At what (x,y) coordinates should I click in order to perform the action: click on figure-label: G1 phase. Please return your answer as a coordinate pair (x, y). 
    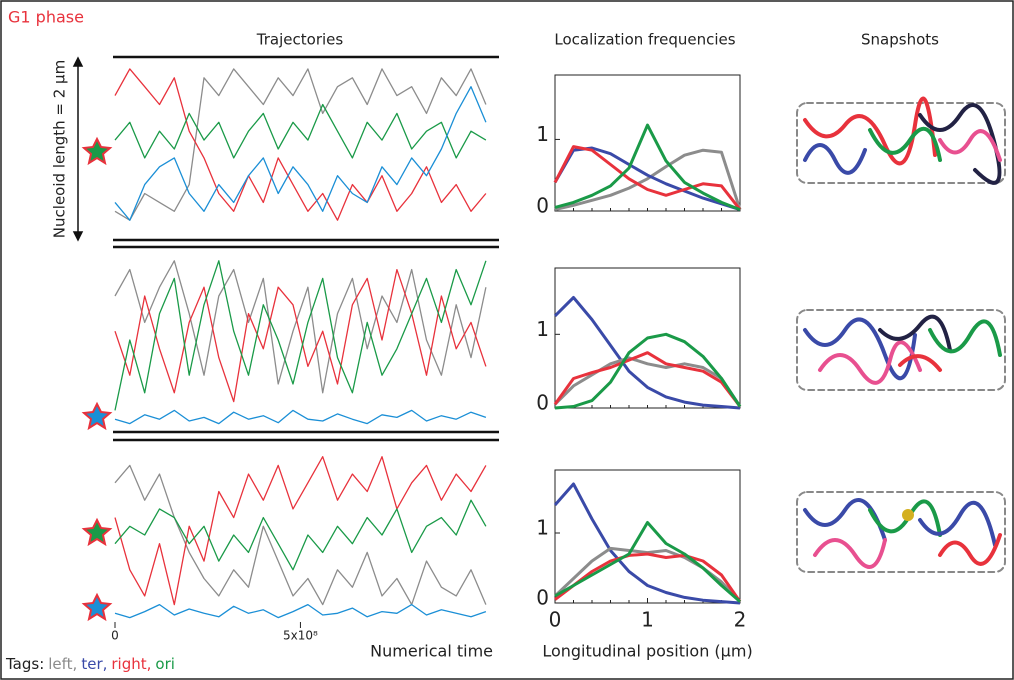
    Looking at the image, I should click on (46, 17).